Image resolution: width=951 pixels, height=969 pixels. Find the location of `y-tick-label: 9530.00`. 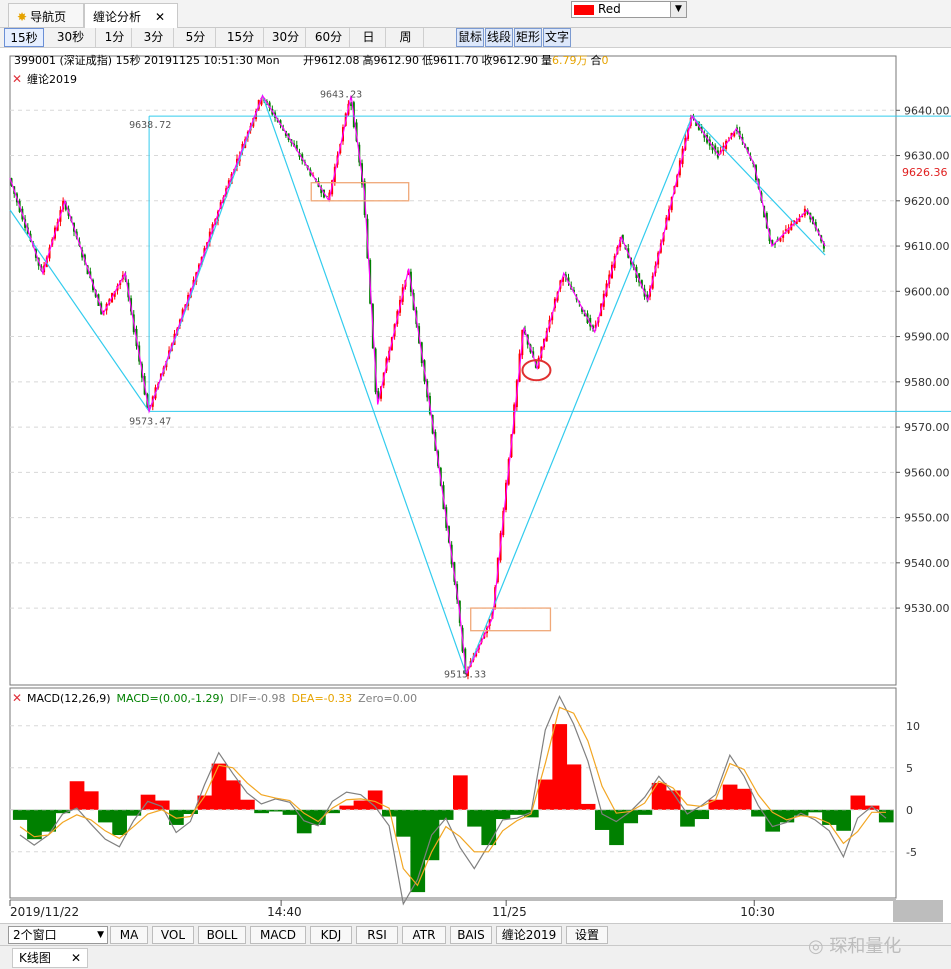

y-tick-label: 9530.00 is located at coordinates (927, 608).